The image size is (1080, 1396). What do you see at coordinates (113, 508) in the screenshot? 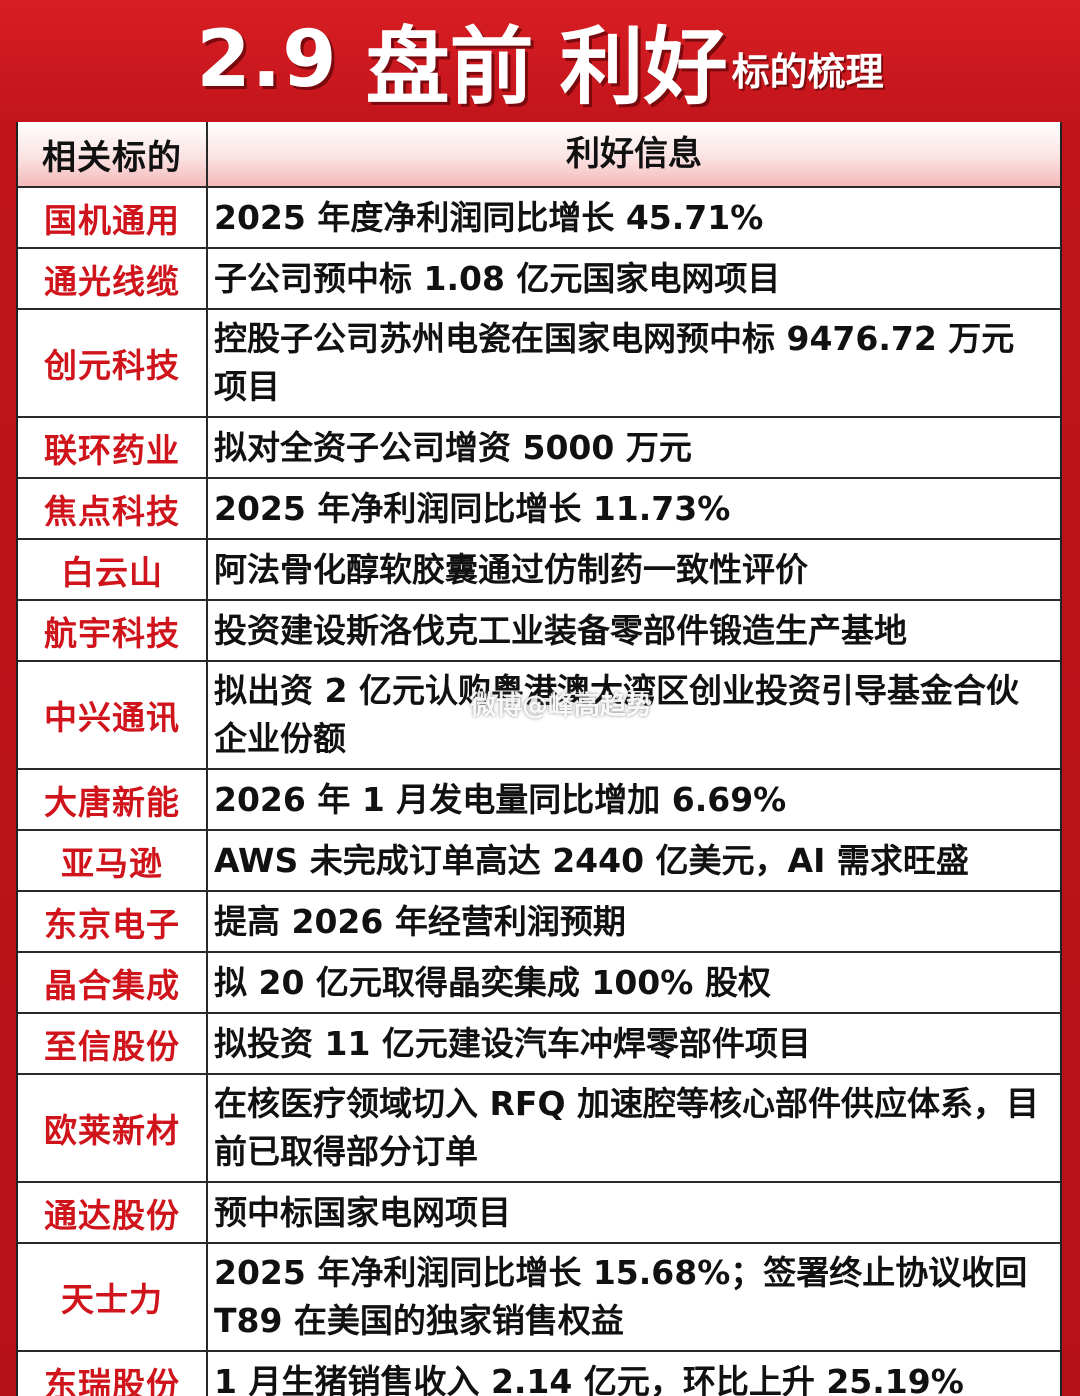
I see `stock-name: 焦点科技` at bounding box center [113, 508].